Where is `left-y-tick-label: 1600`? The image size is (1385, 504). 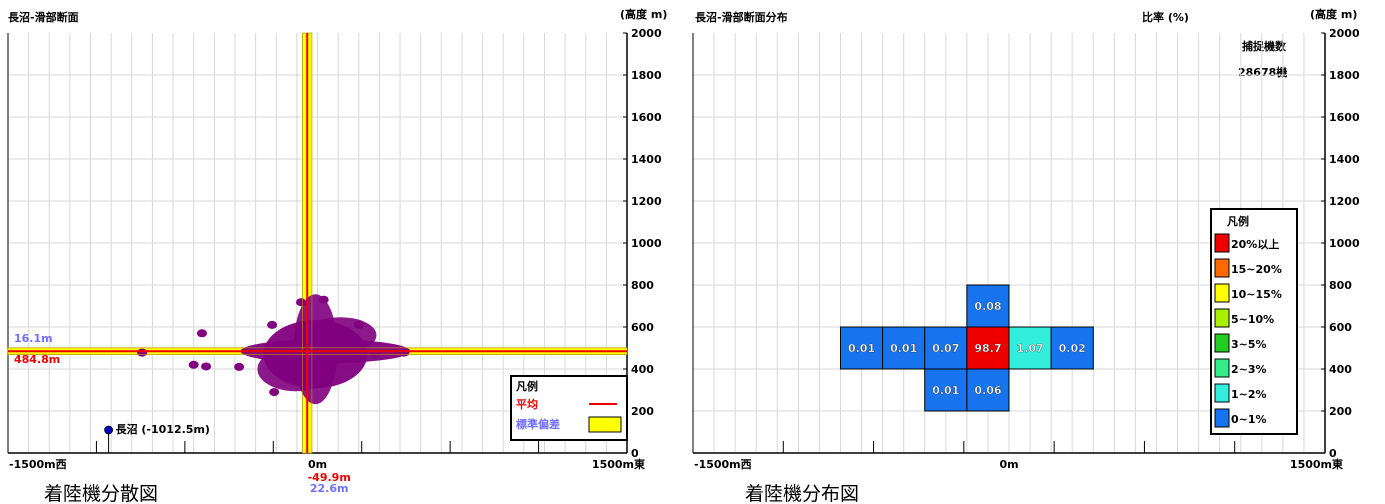 left-y-tick-label: 1600 is located at coordinates (646, 117).